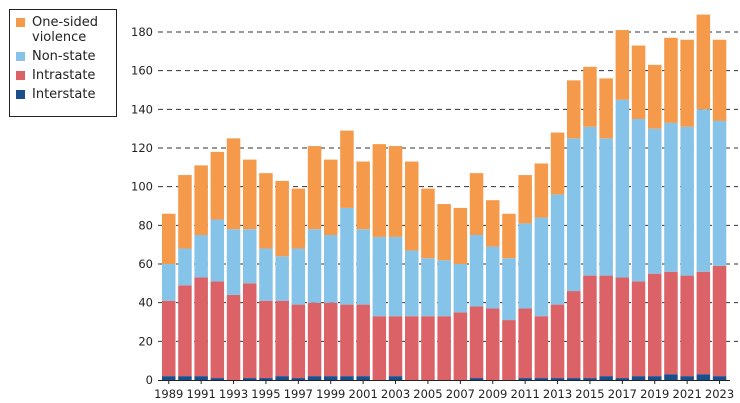  What do you see at coordinates (460, 394) in the screenshot?
I see `x-tick-label: 2007` at bounding box center [460, 394].